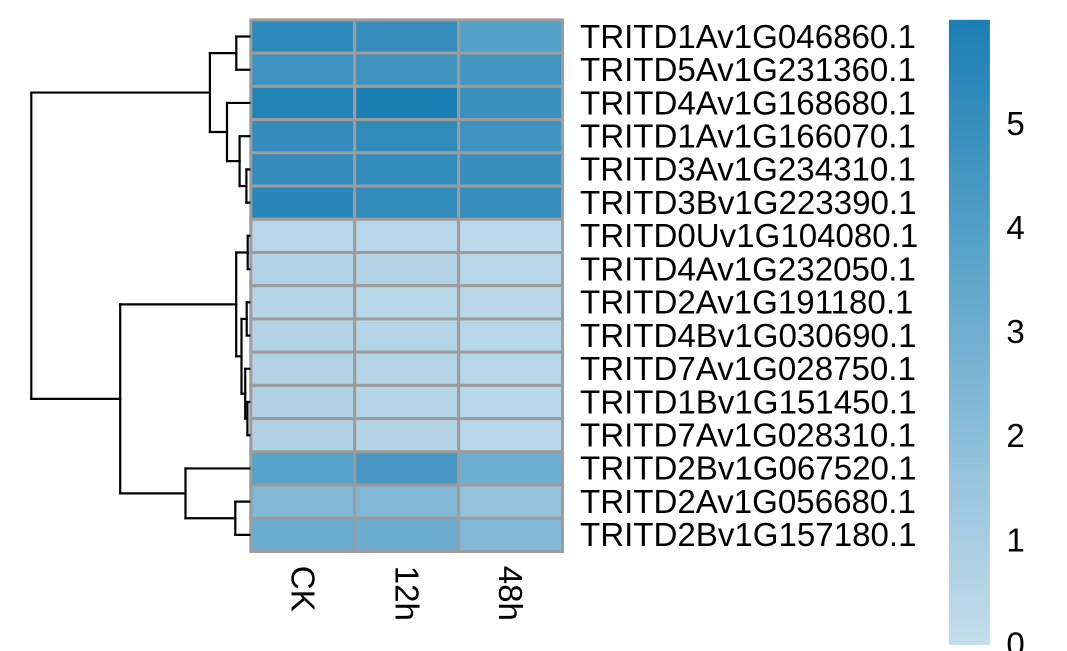  Describe the element at coordinates (748, 70) in the screenshot. I see `svg-text: TRITD5Av1G231360.1` at that location.